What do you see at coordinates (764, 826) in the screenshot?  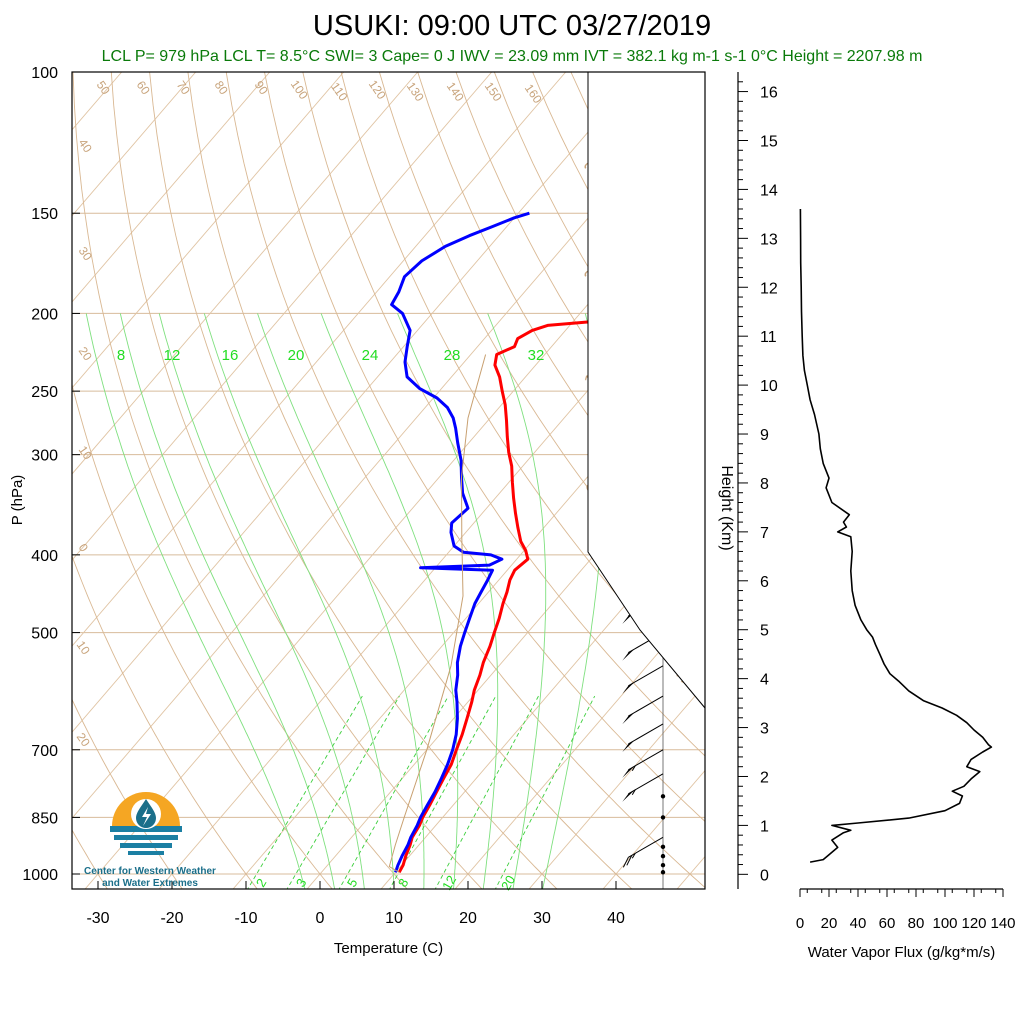 I see `height-tick-label: 1` at bounding box center [764, 826].